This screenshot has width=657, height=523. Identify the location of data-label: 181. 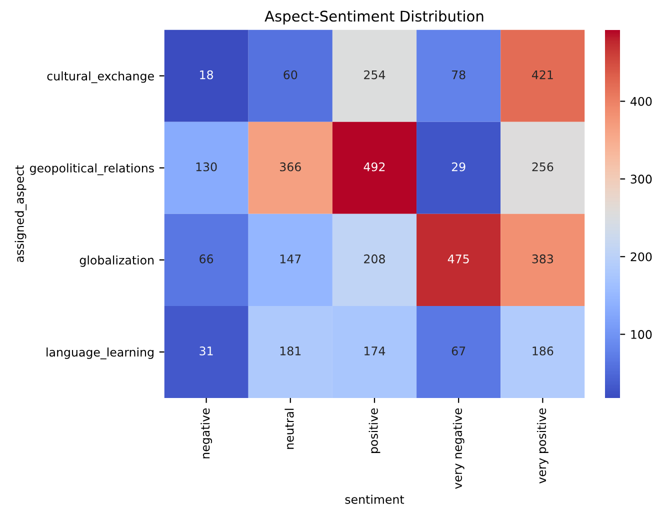
(290, 351).